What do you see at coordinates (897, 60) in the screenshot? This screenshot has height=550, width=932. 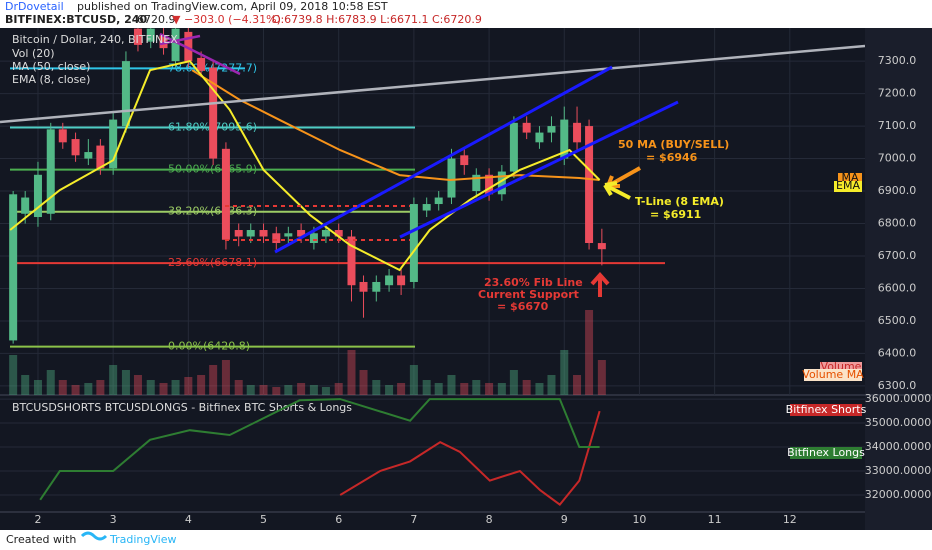 I see `y-tick-label: 7300.0` at bounding box center [897, 60].